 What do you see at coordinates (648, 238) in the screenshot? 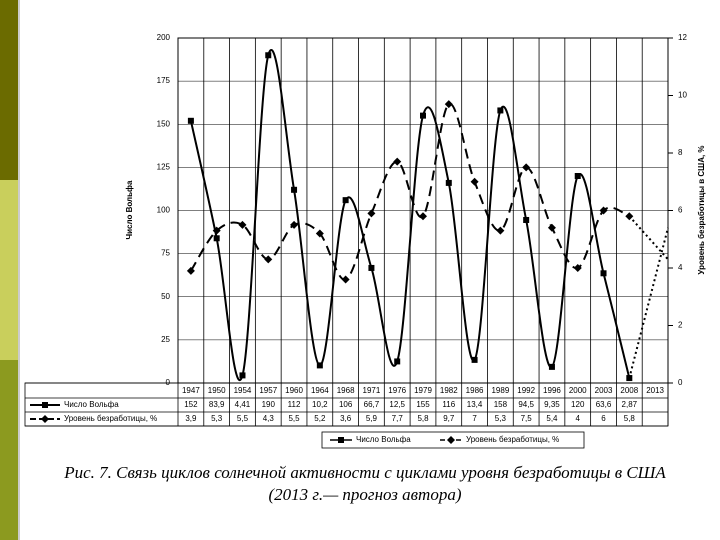
I see `forecast-line` at bounding box center [648, 238].